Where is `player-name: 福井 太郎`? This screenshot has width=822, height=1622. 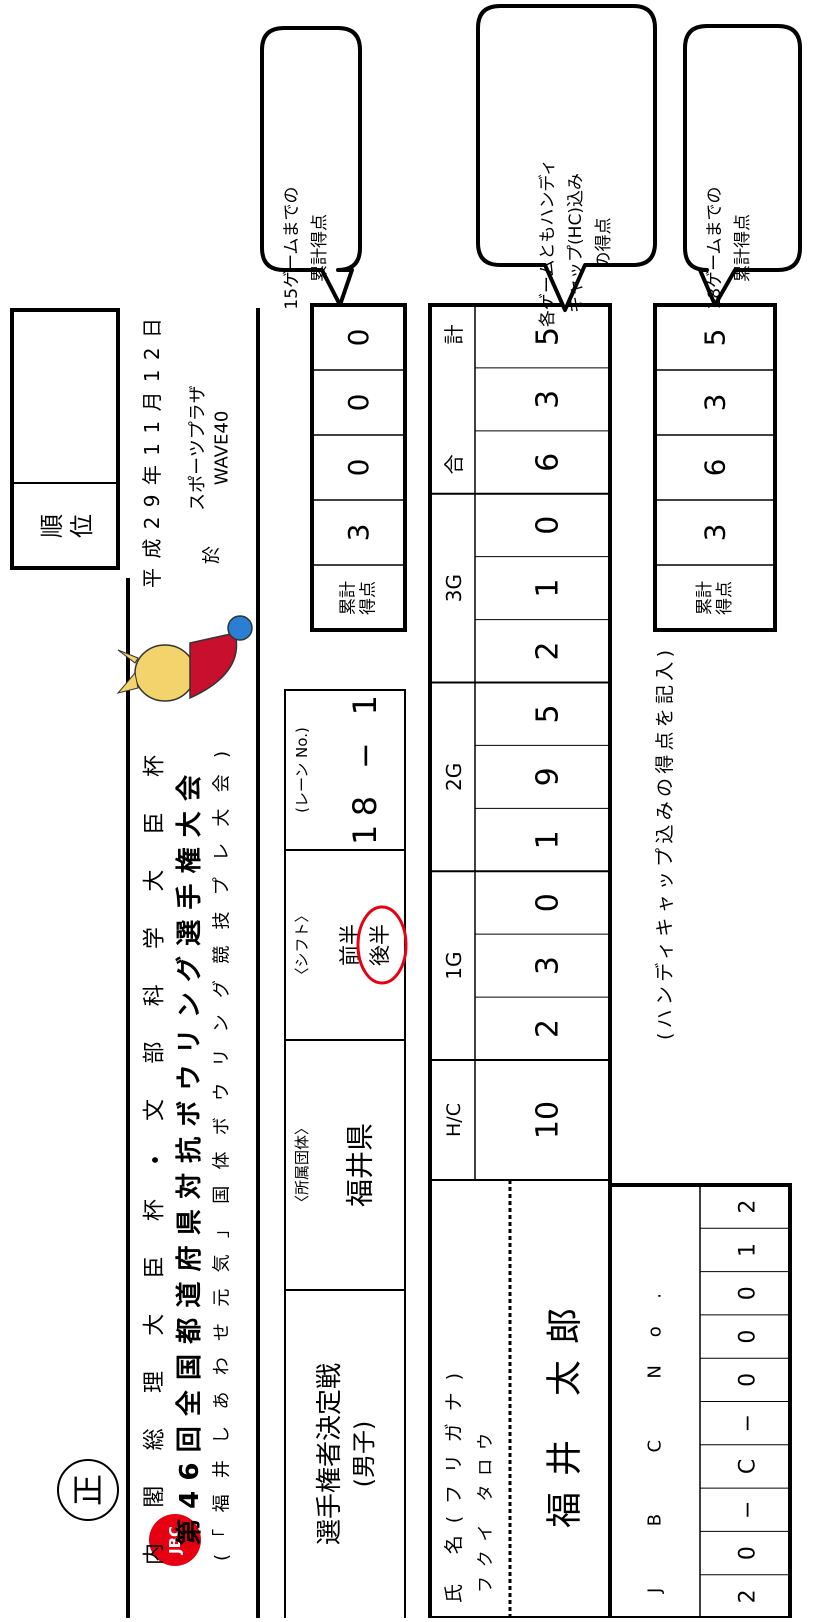
player-name: 福井 太郎 is located at coordinates (565, 1418).